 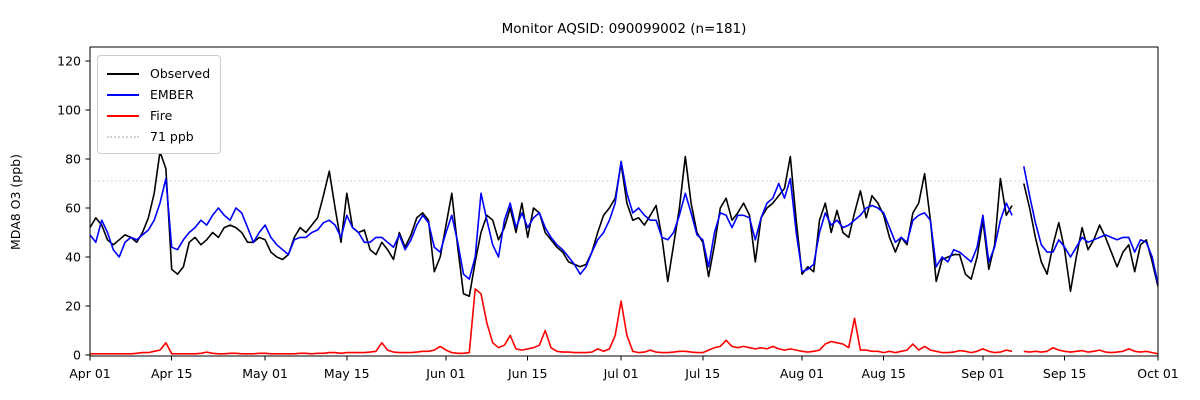 What do you see at coordinates (1064, 373) in the screenshot?
I see `x-tick-label: Sep 15` at bounding box center [1064, 373].